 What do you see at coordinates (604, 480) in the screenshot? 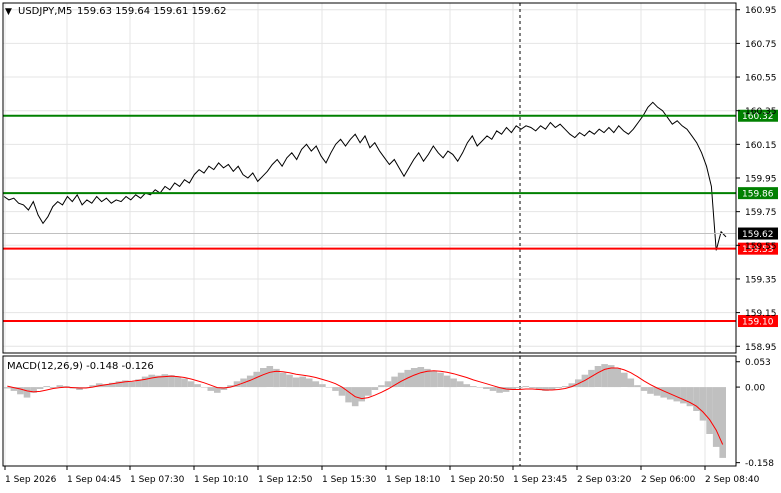
I see `time-tick-label: 2 Sep 03:20` at bounding box center [604, 480].